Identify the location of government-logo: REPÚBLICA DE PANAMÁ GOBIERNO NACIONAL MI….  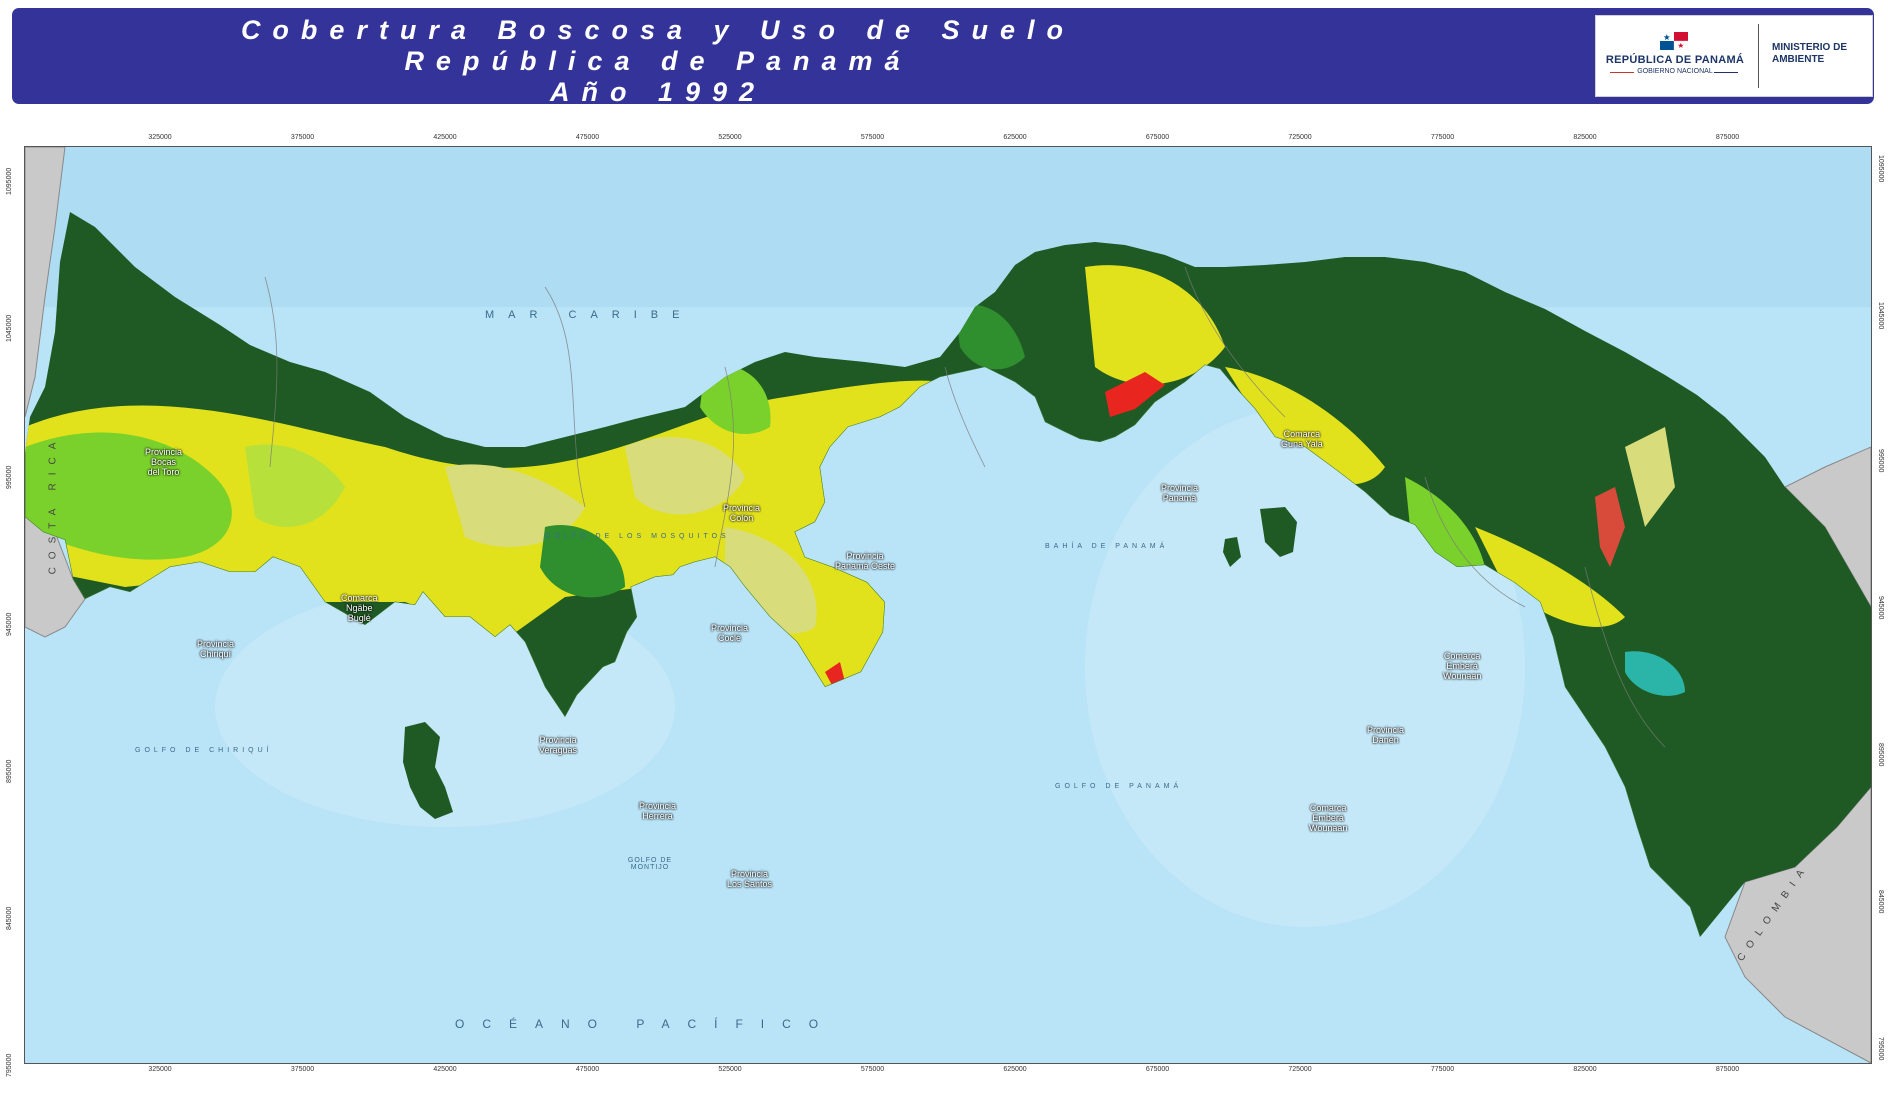
(1734, 56).